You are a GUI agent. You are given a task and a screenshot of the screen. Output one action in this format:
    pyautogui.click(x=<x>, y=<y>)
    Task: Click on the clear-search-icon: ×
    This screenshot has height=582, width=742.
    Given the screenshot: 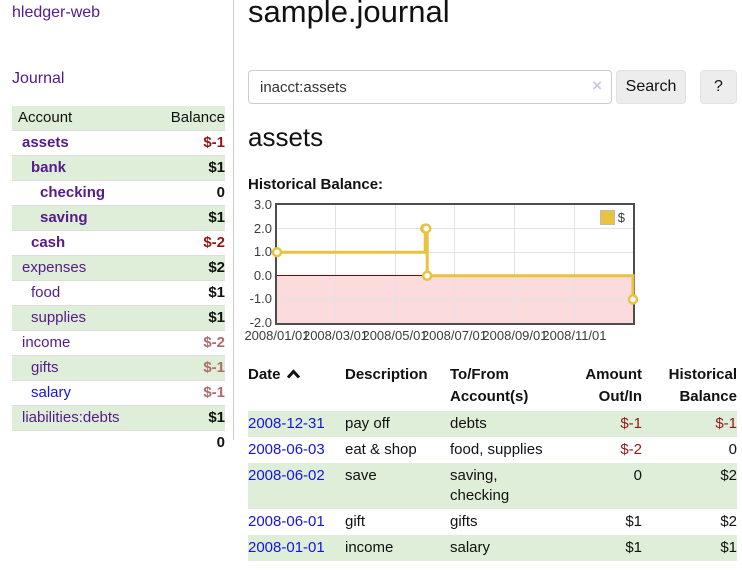 What is the action you would take?
    pyautogui.click(x=597, y=85)
    